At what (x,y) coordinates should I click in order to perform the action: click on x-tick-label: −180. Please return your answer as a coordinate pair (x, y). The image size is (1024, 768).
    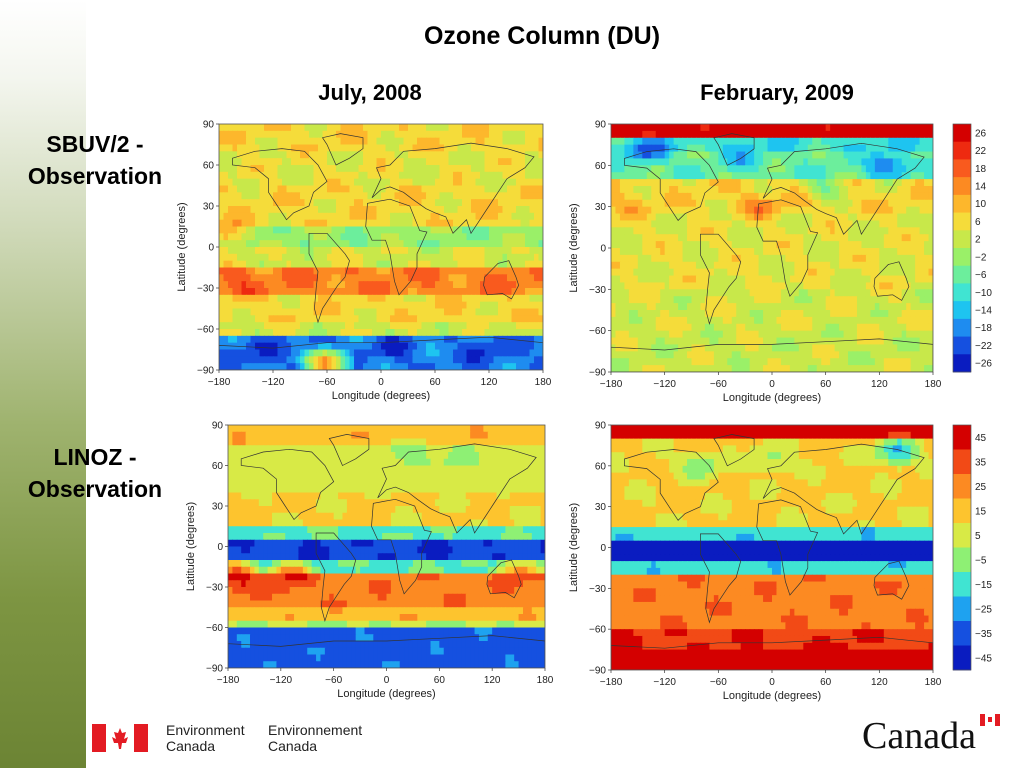
    Looking at the image, I should click on (219, 382).